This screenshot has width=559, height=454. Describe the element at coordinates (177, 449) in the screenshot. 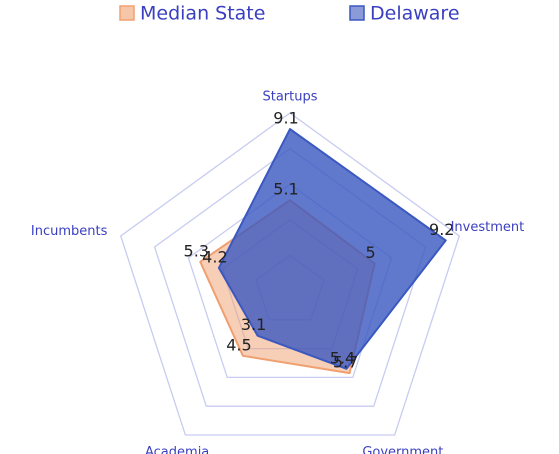

I see `category-label: Academia` at that location.